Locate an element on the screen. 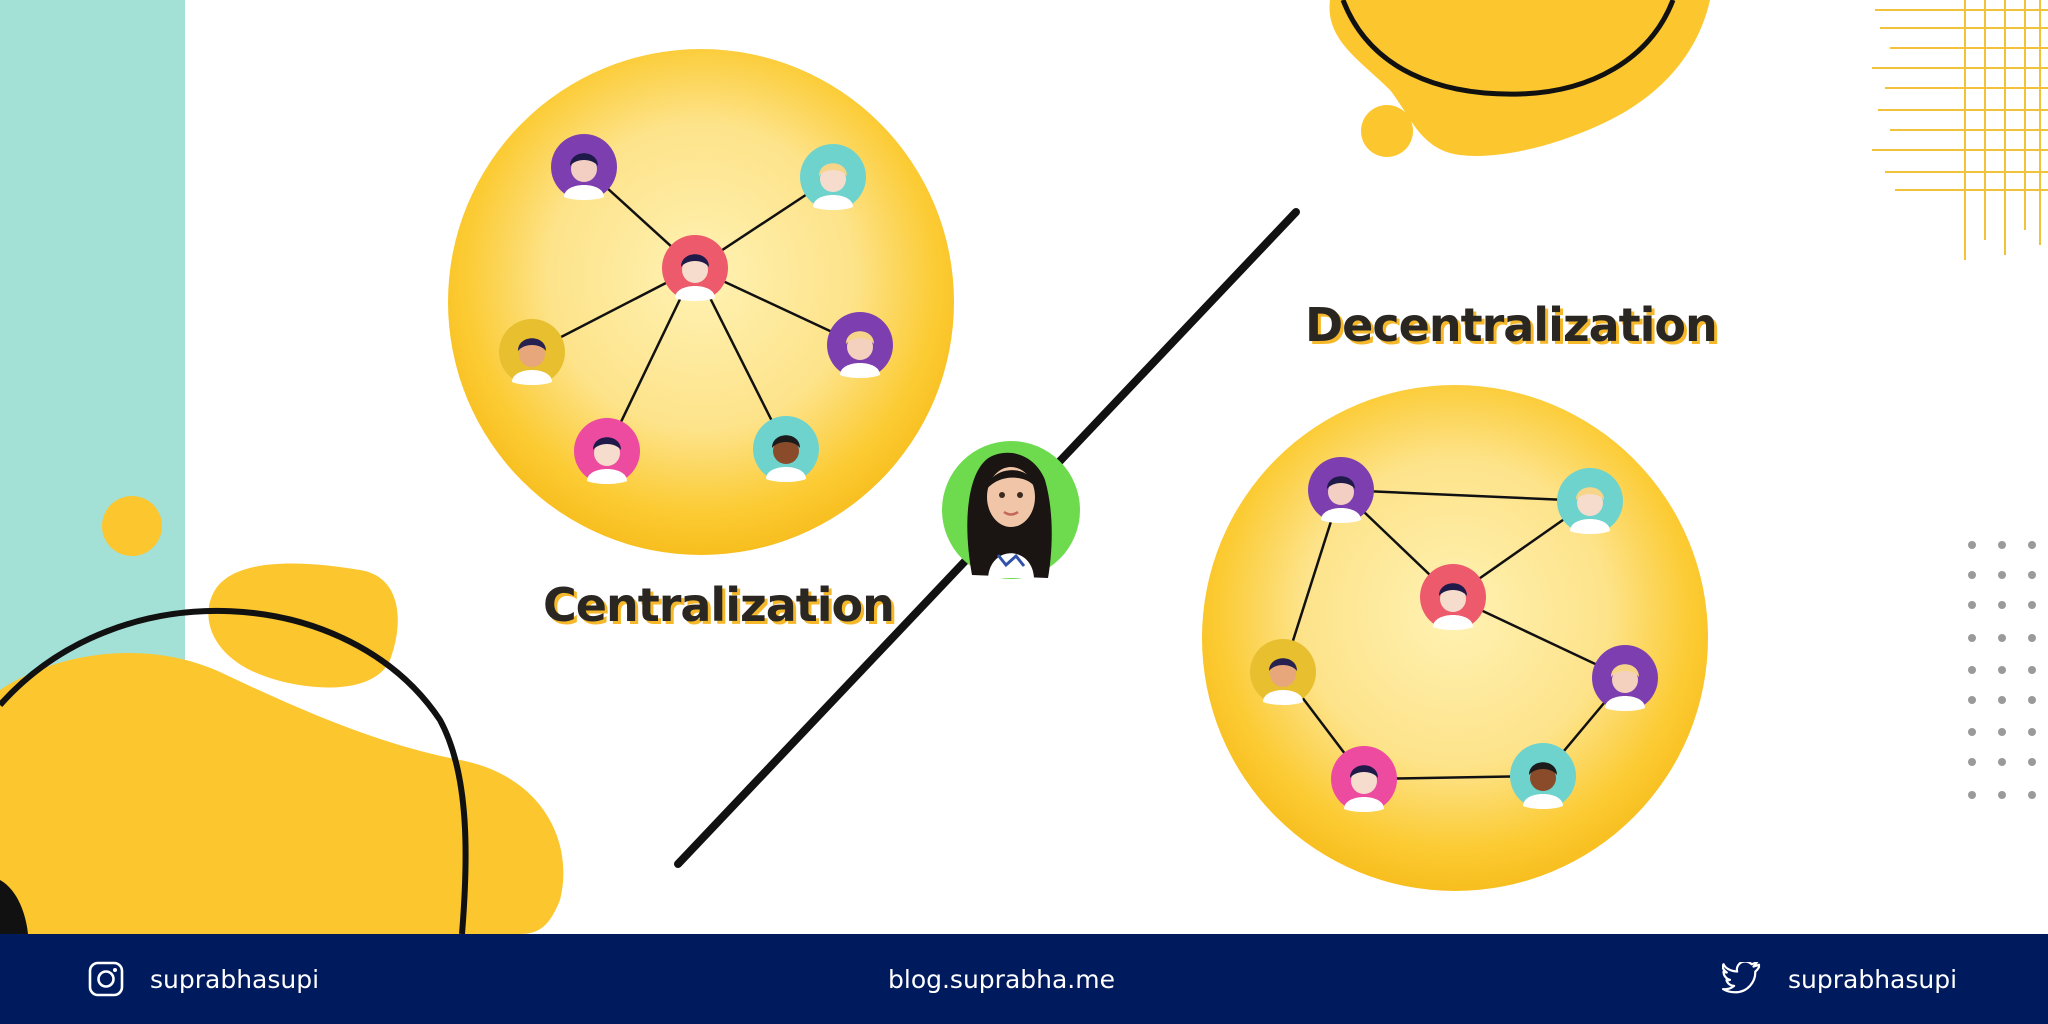 Image resolution: width=2048 pixels, height=1024 pixels. centralization-label: Centralization is located at coordinates (719, 605).